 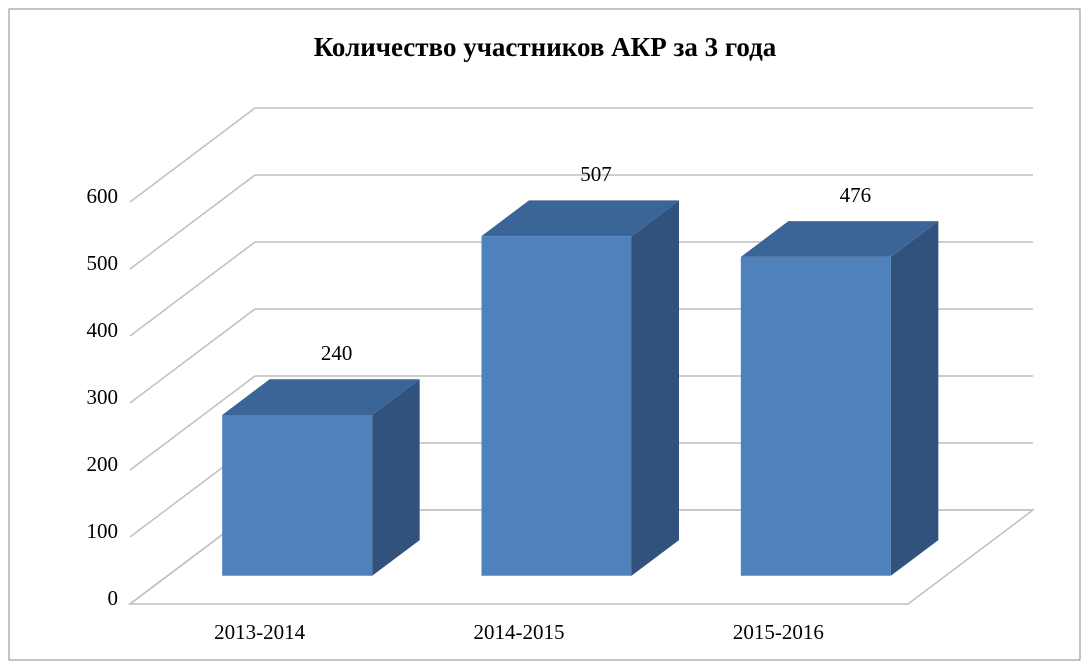 I want to click on x-tick-label: 2015-2016, so click(x=778, y=632).